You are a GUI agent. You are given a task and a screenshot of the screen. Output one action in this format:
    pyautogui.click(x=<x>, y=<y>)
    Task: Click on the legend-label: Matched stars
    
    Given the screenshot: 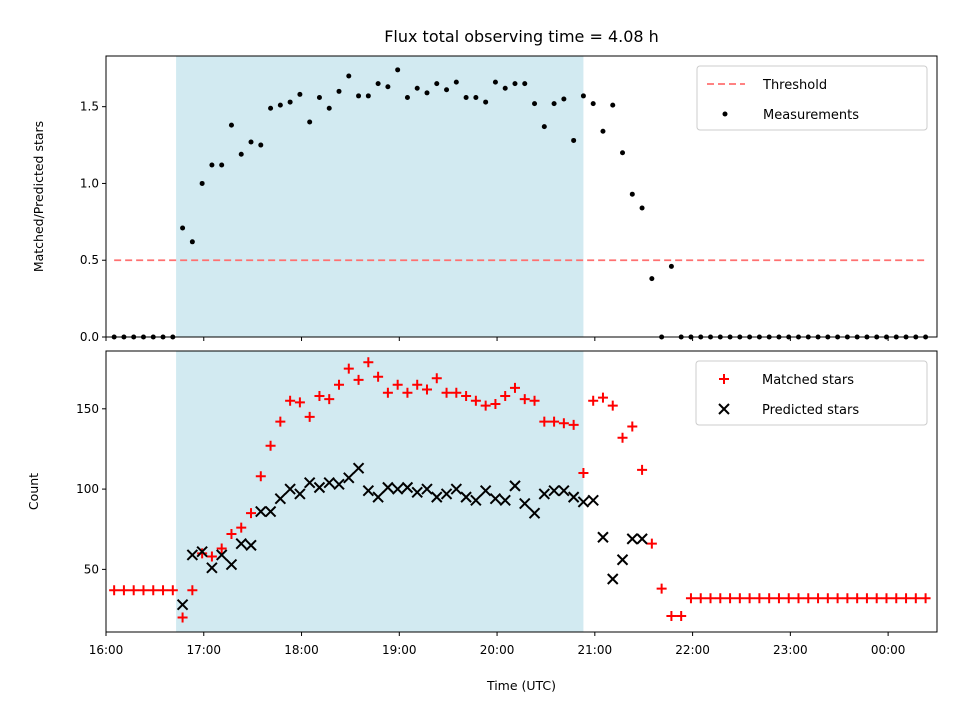 What is the action you would take?
    pyautogui.click(x=808, y=380)
    